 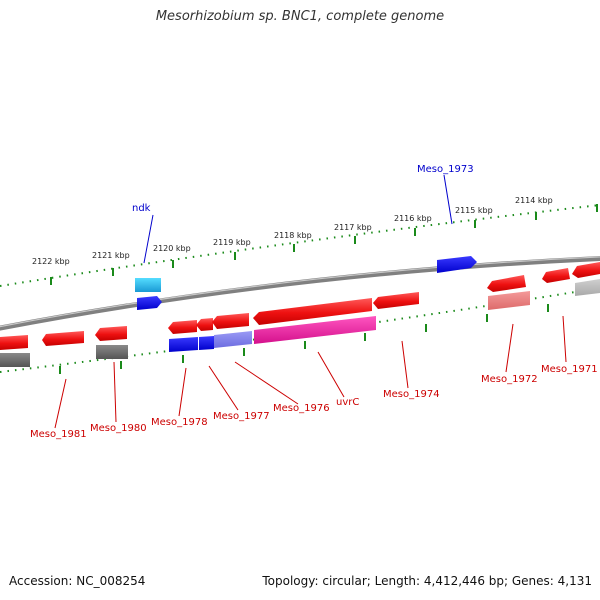 I want to click on tick-label: 2115 kbp, so click(x=474, y=210).